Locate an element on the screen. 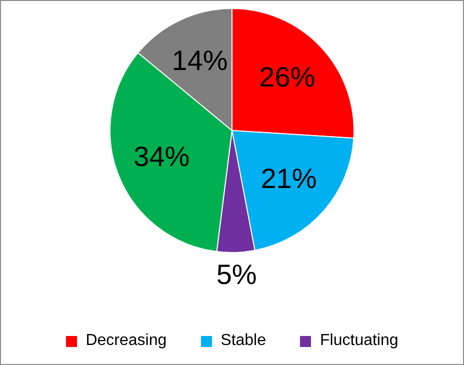  data-label: 5% is located at coordinates (236, 274).